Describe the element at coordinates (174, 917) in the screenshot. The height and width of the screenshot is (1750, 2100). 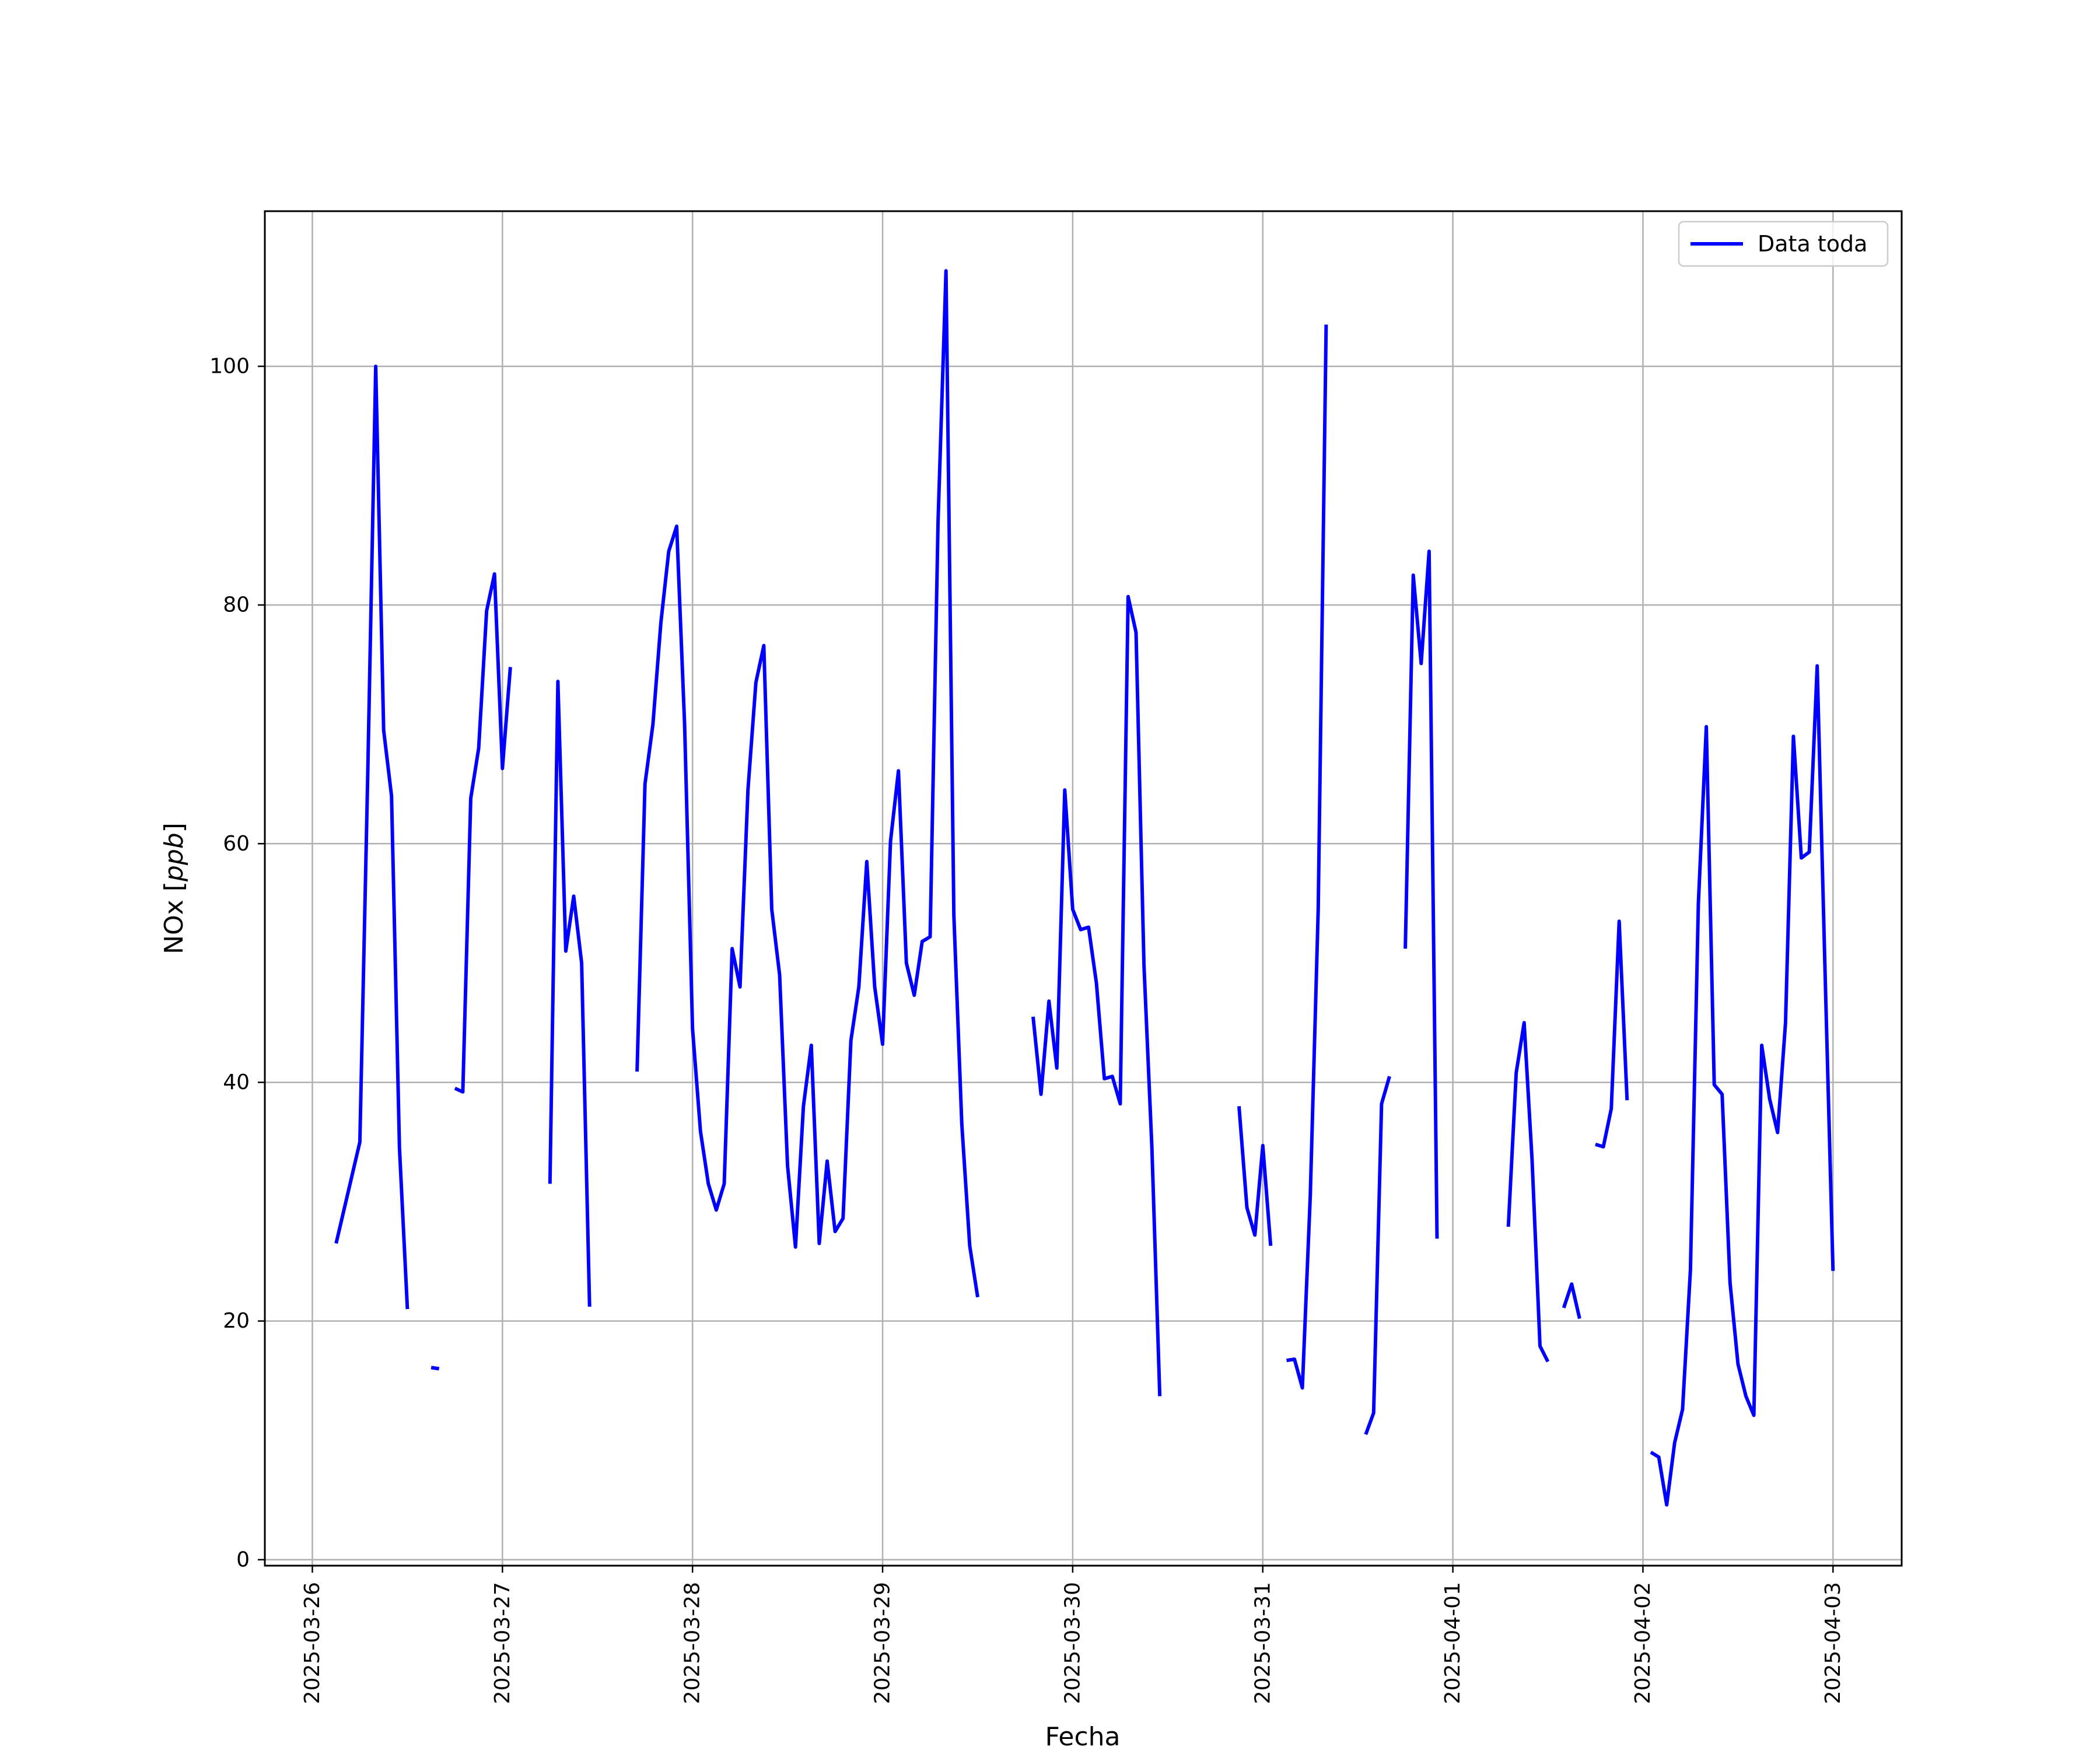
I see `y-axis-title-prefix: NOx [` at that location.